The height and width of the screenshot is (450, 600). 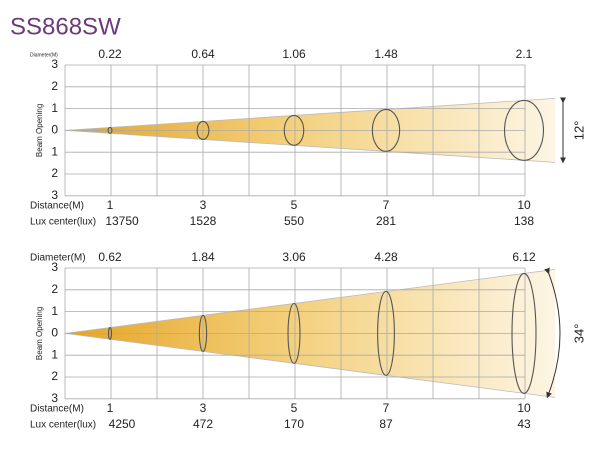 What do you see at coordinates (386, 257) in the screenshot?
I see `diameter-value: 4.28` at bounding box center [386, 257].